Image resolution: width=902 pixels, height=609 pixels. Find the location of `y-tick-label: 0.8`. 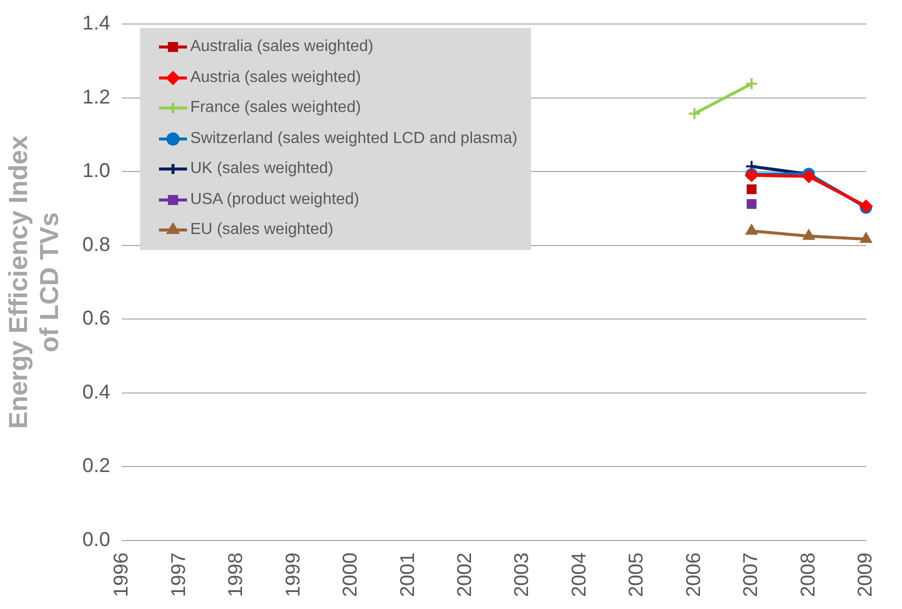

y-tick-label: 0.8 is located at coordinates (96, 245).